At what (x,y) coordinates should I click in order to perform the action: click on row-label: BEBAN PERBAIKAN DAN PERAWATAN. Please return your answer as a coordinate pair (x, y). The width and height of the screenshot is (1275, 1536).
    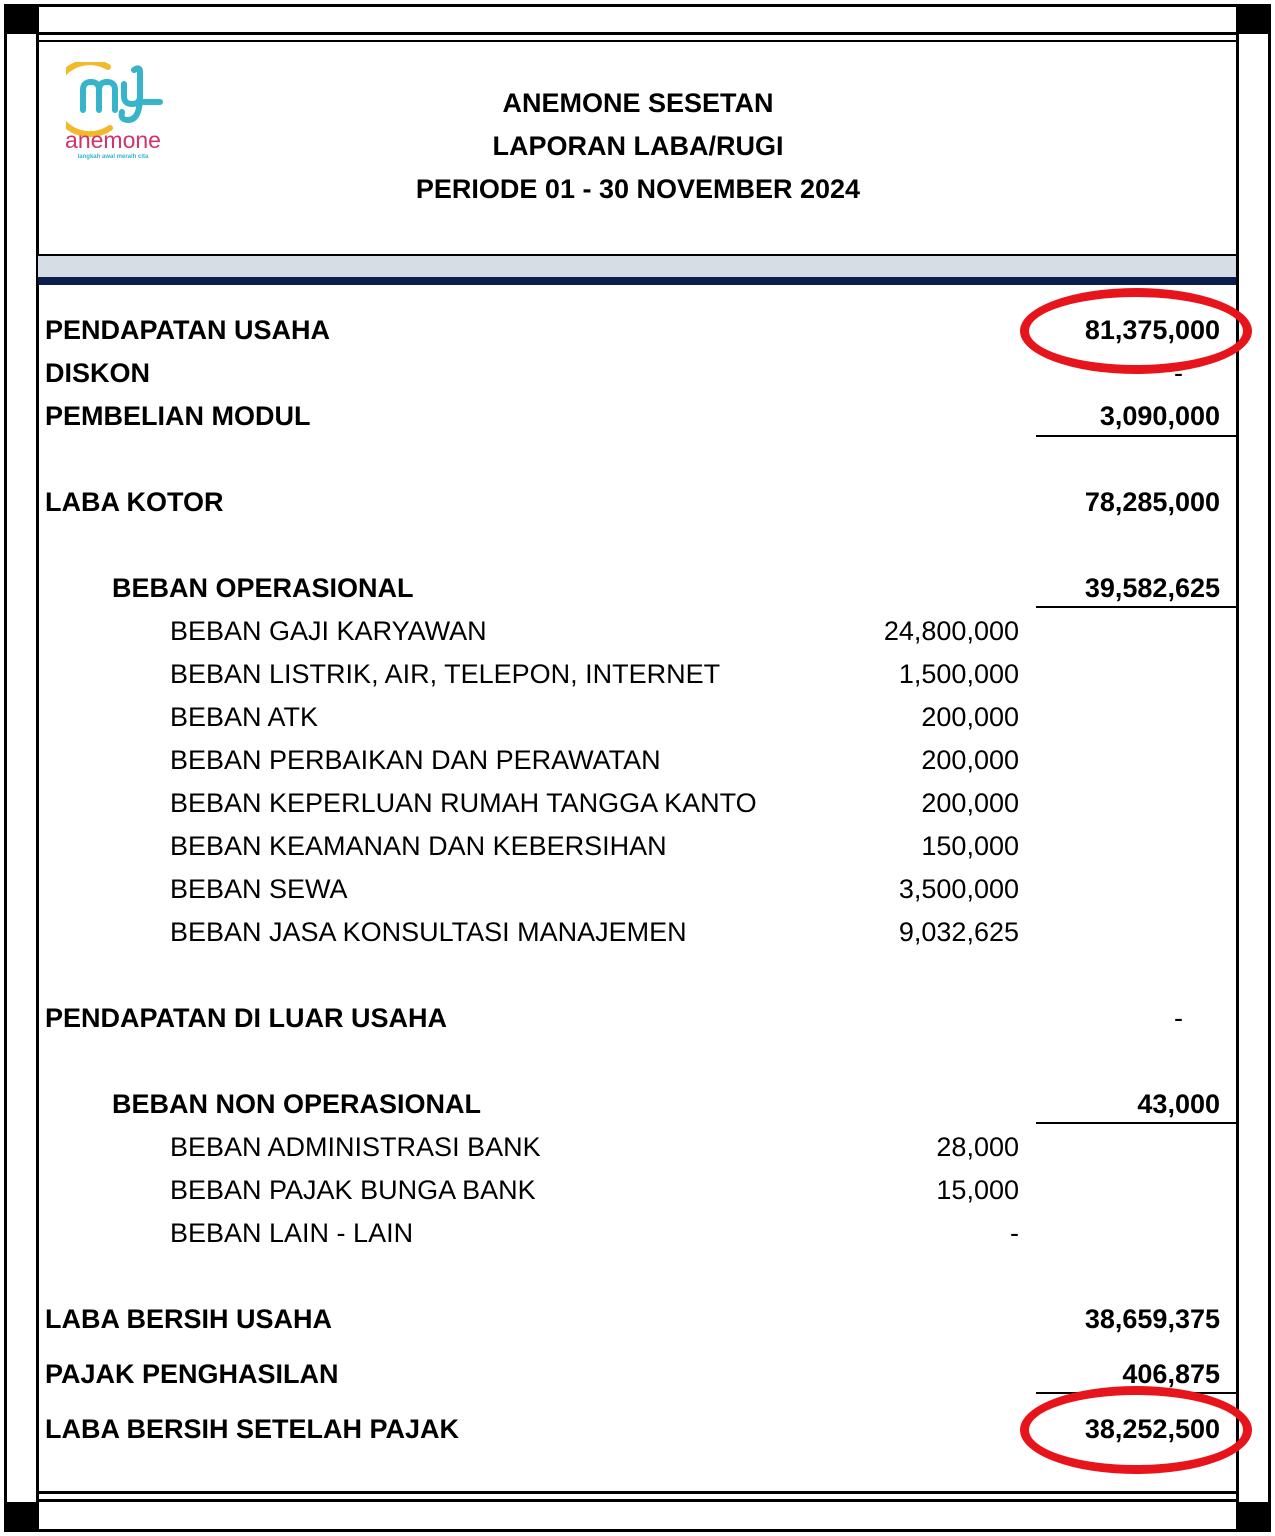
    Looking at the image, I should click on (415, 760).